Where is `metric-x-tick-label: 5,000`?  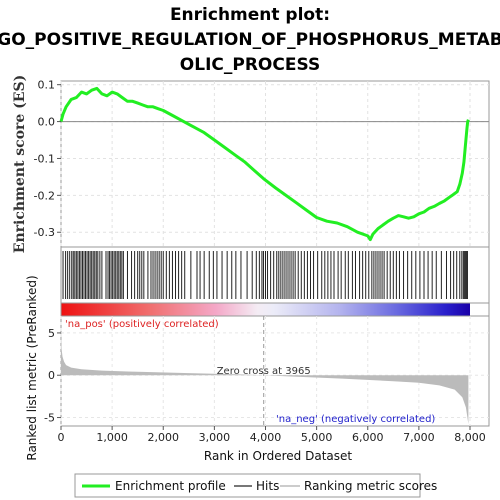 metric-x-tick-label: 5,000 is located at coordinates (317, 437).